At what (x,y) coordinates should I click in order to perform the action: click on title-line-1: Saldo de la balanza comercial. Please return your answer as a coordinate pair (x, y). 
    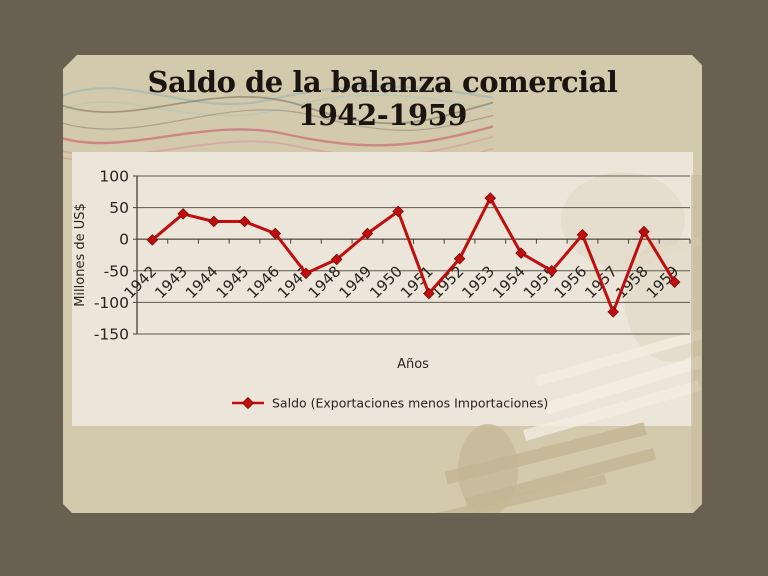
    Looking at the image, I should click on (382, 82).